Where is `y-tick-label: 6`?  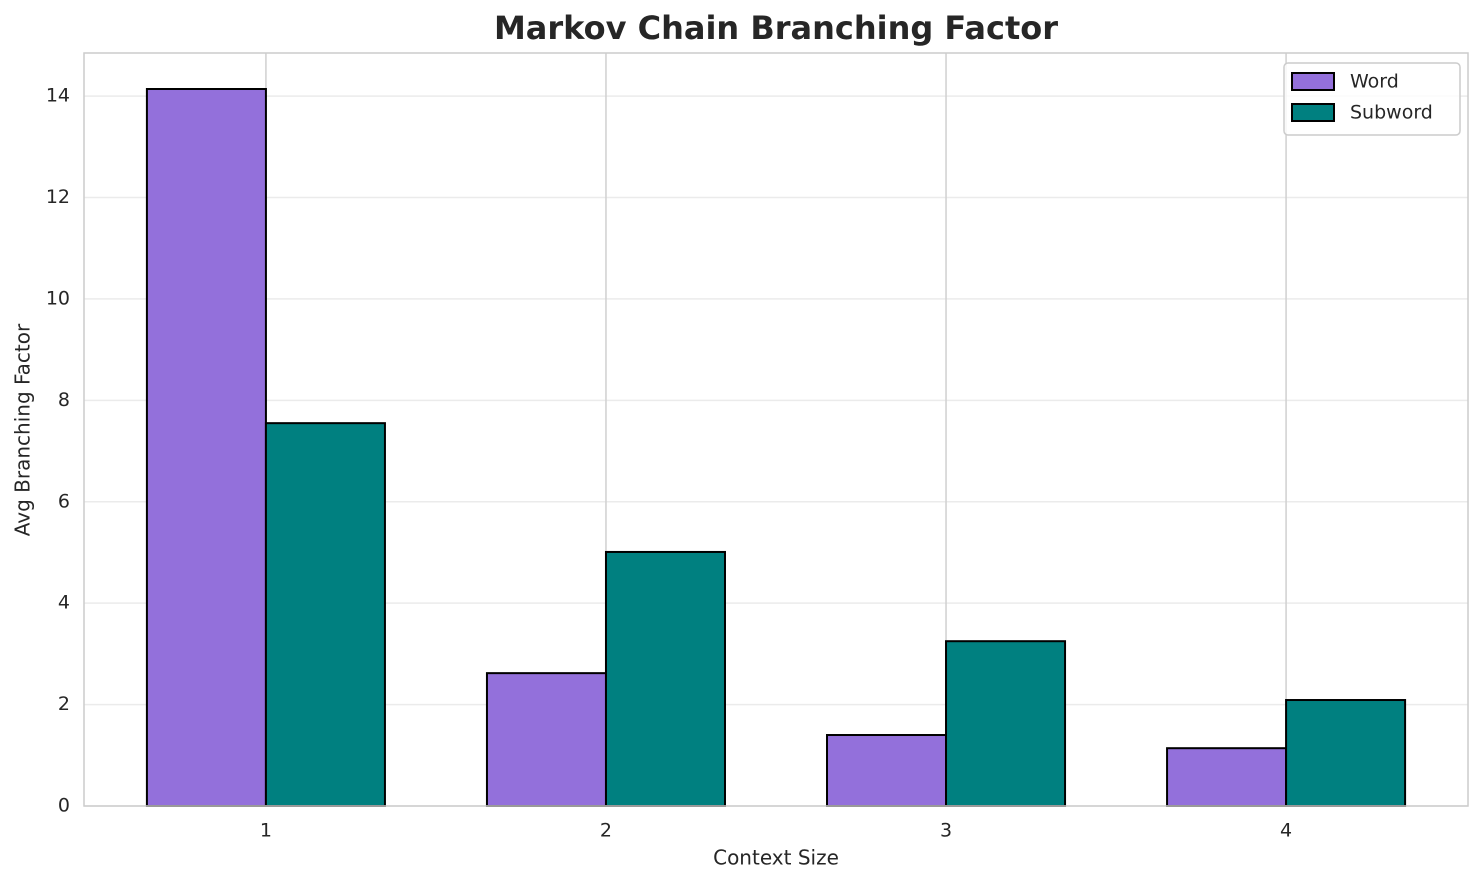 y-tick-label: 6 is located at coordinates (64, 501).